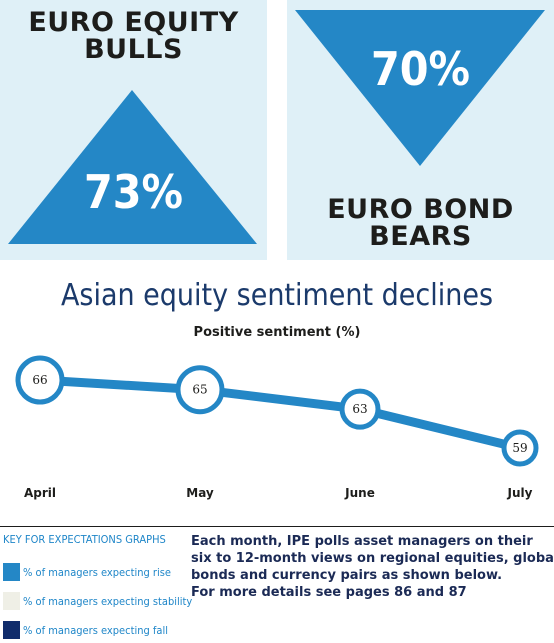  Describe the element at coordinates (11, 572) in the screenshot. I see `rise-swatch` at that location.